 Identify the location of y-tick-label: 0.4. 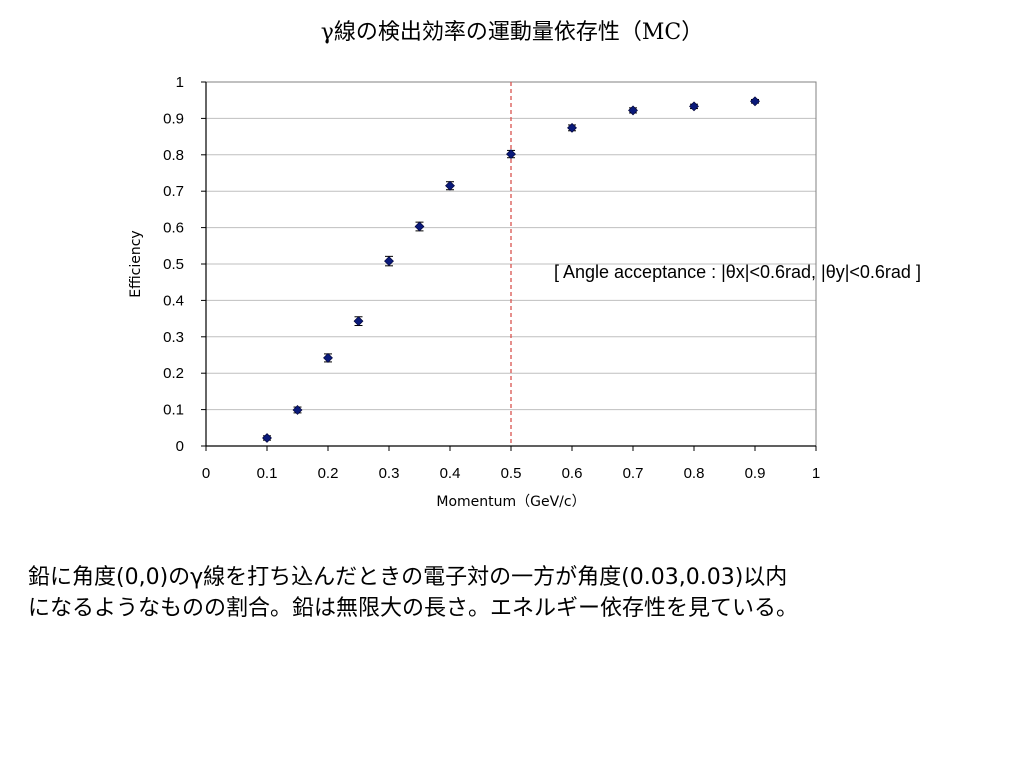
(173, 300).